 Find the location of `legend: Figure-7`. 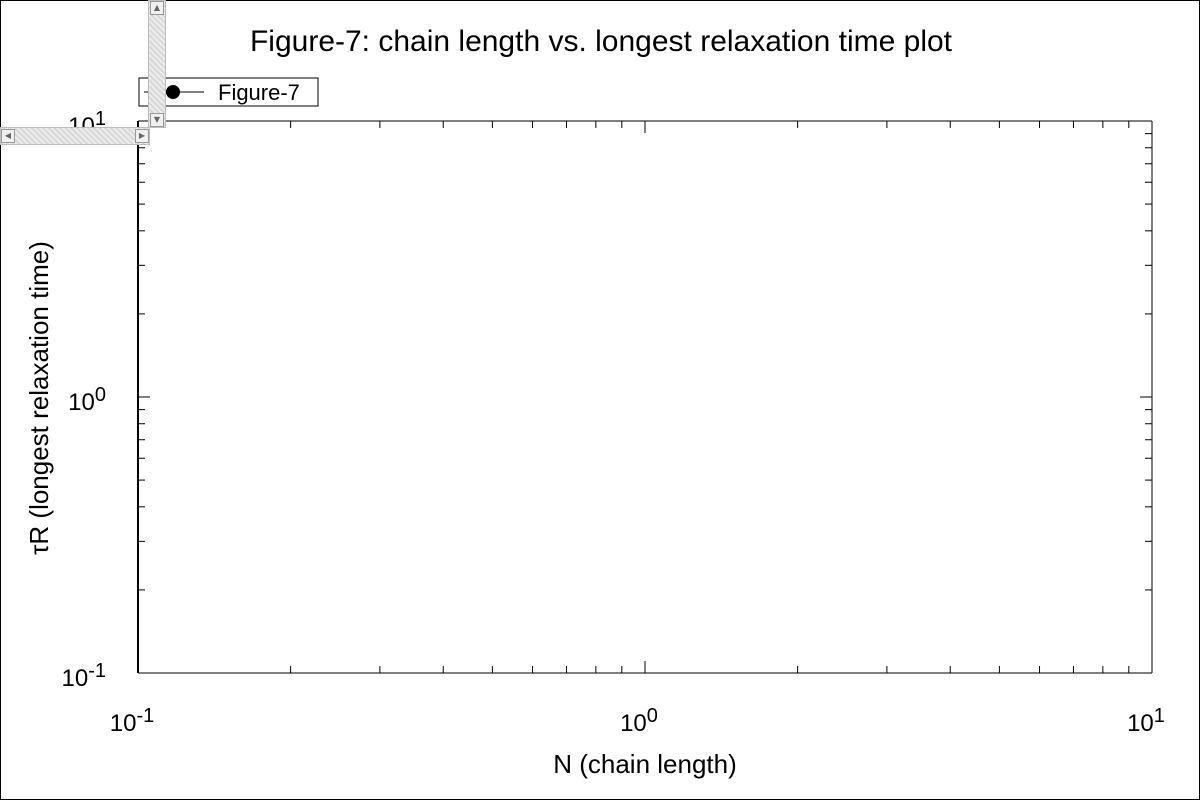

legend: Figure-7 is located at coordinates (228, 92).